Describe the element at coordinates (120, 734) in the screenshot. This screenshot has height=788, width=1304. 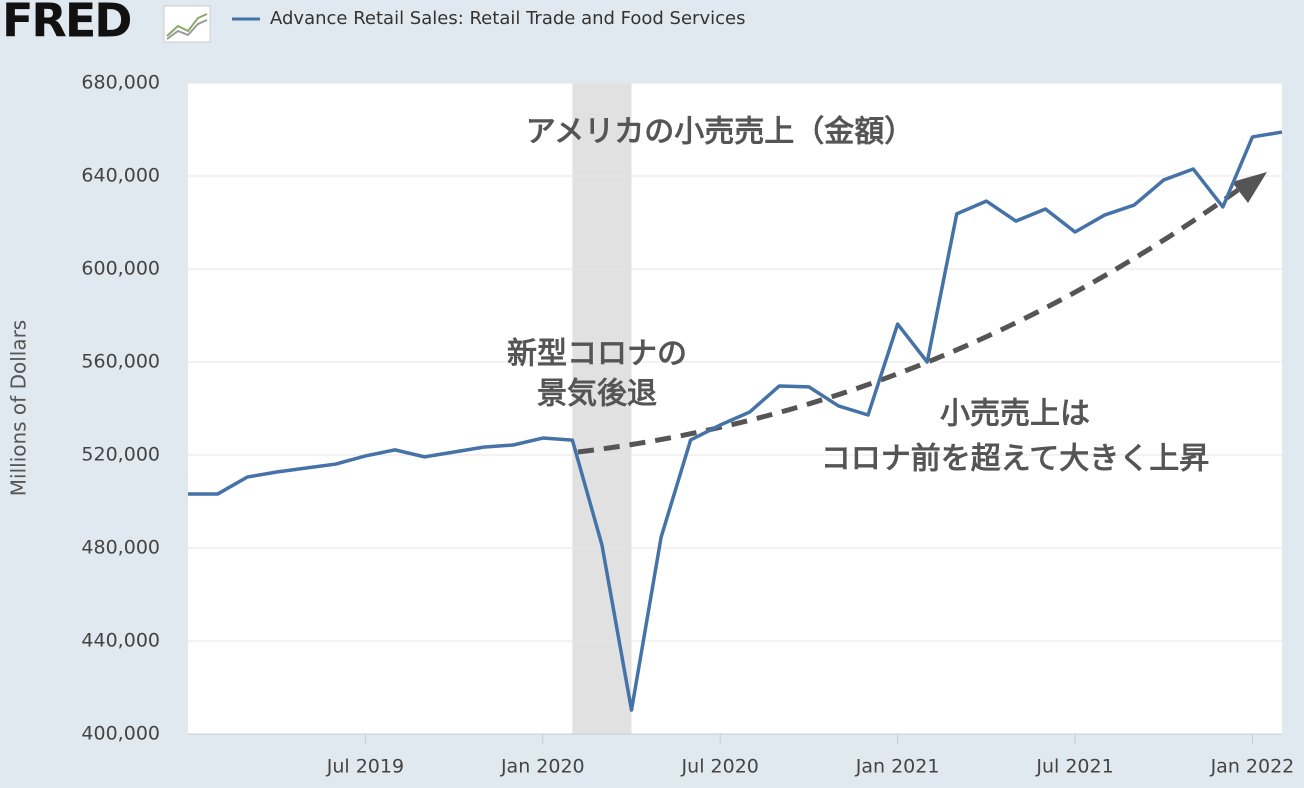
I see `y-tick-label: 400,000` at that location.